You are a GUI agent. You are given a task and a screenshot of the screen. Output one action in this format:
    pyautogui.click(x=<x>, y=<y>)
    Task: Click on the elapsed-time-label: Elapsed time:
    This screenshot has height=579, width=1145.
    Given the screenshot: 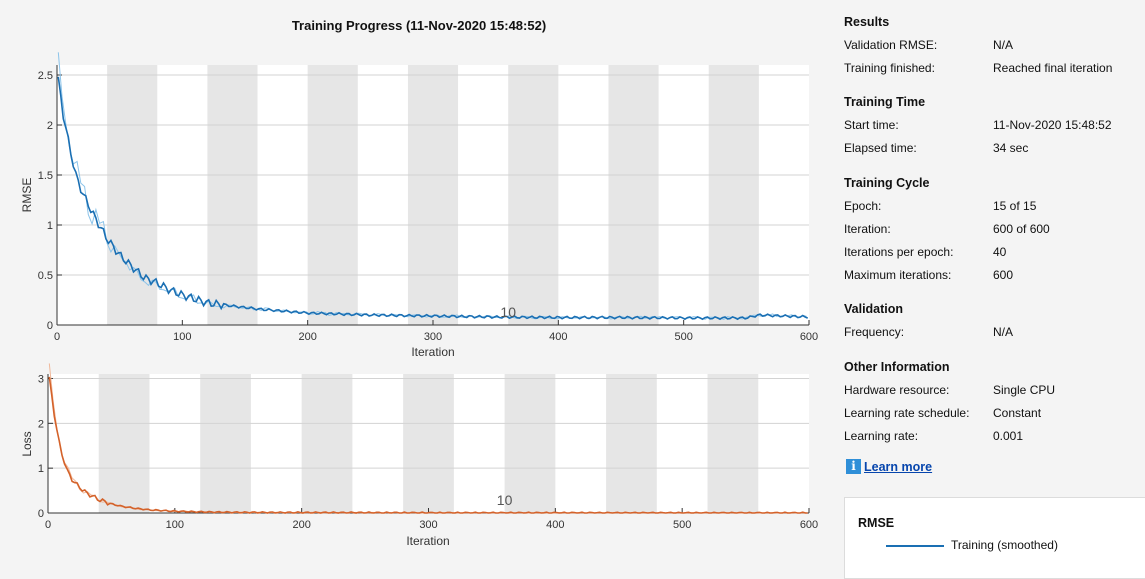 What is the action you would take?
    pyautogui.click(x=880, y=148)
    